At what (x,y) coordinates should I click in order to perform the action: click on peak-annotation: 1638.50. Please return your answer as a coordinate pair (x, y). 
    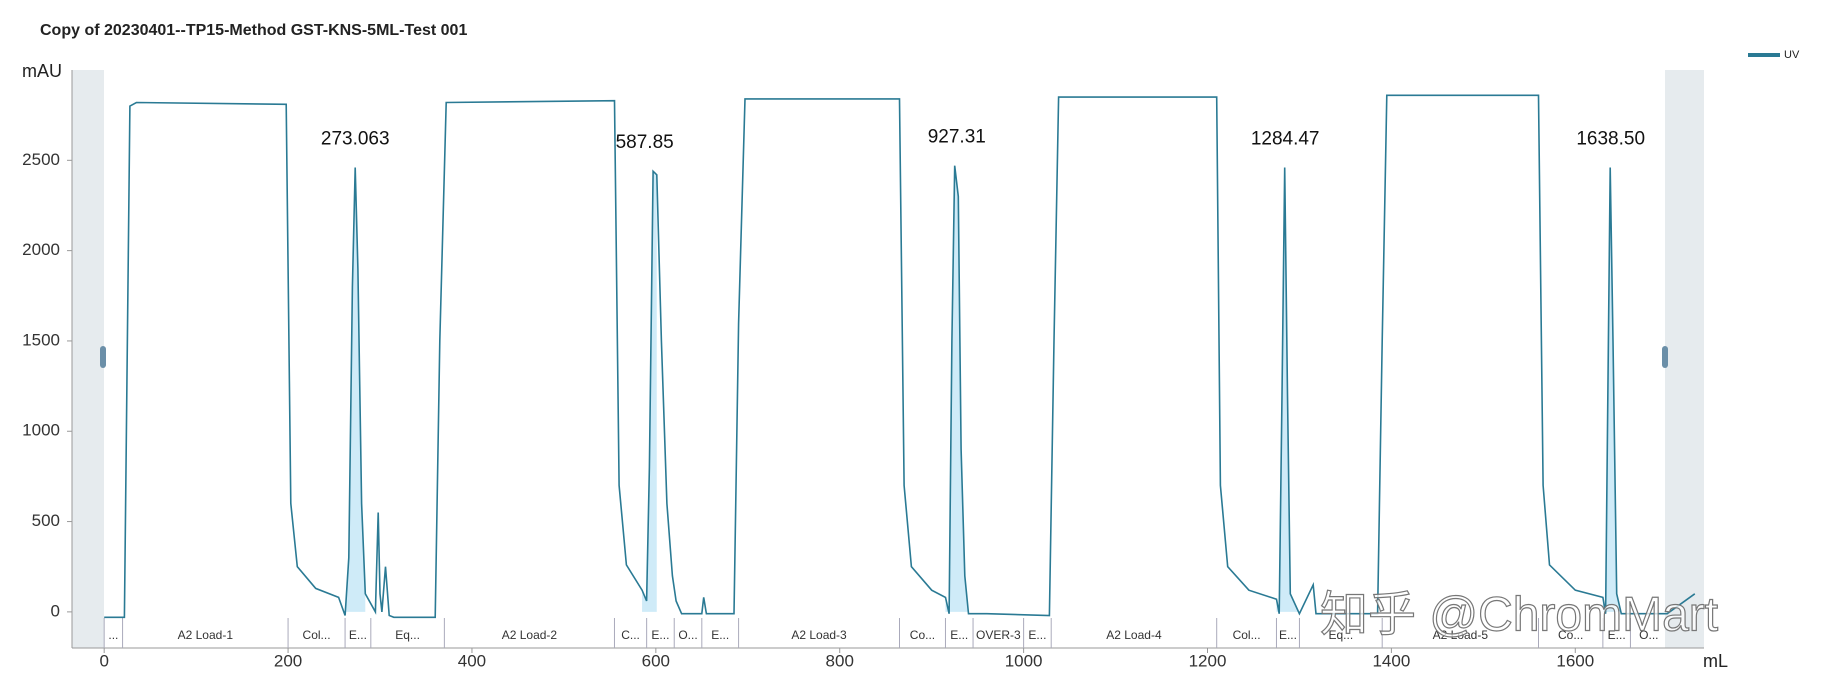
    Looking at the image, I should click on (1610, 139).